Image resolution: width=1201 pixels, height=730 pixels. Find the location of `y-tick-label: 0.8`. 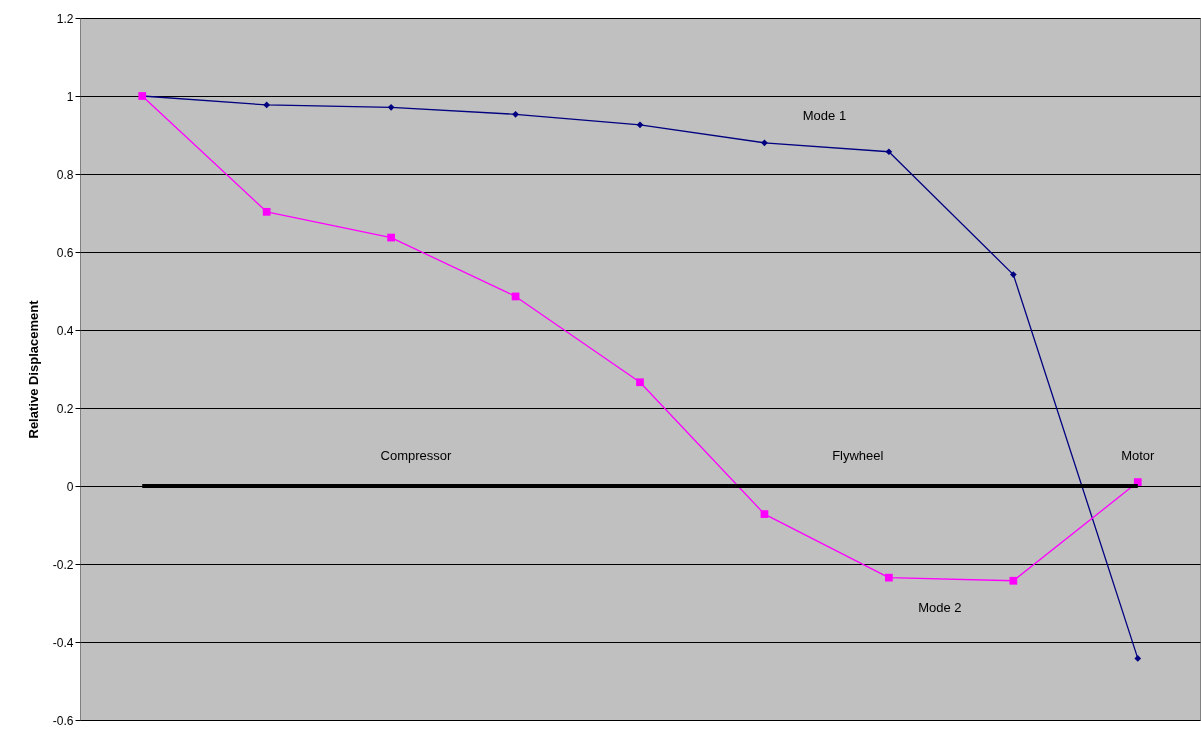

y-tick-label: 0.8 is located at coordinates (65, 174).